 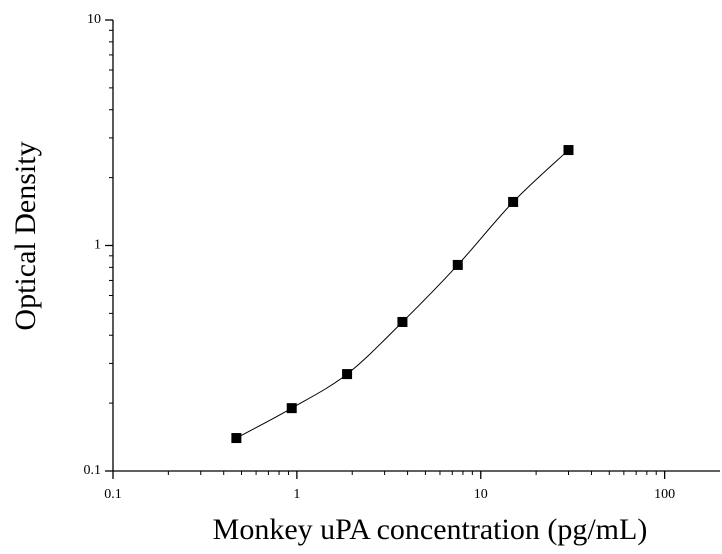 I want to click on x-tick-label: 0.1, so click(x=113, y=494).